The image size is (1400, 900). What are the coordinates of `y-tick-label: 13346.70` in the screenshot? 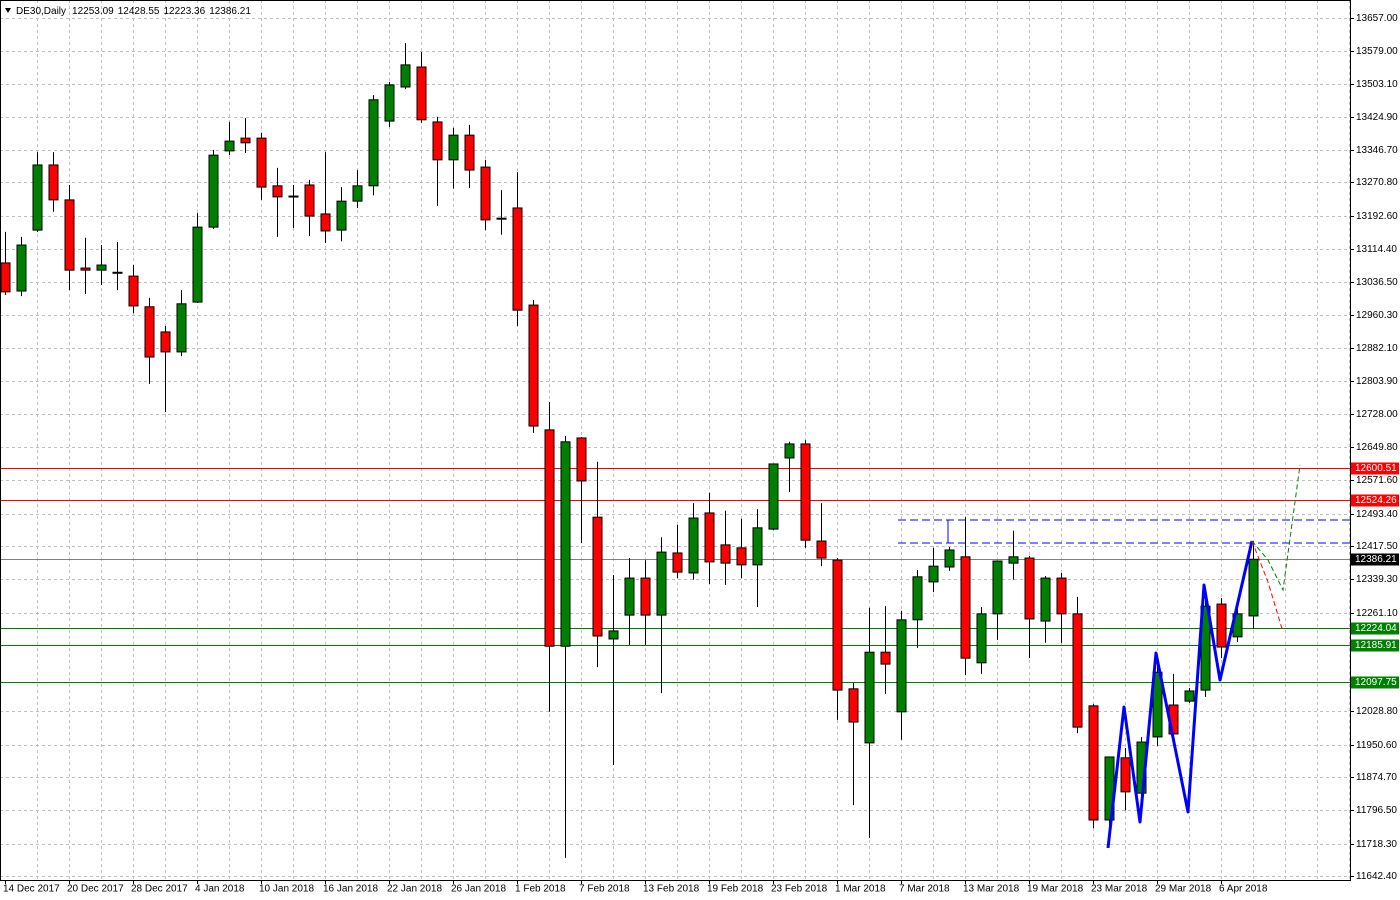 It's located at (1377, 150).